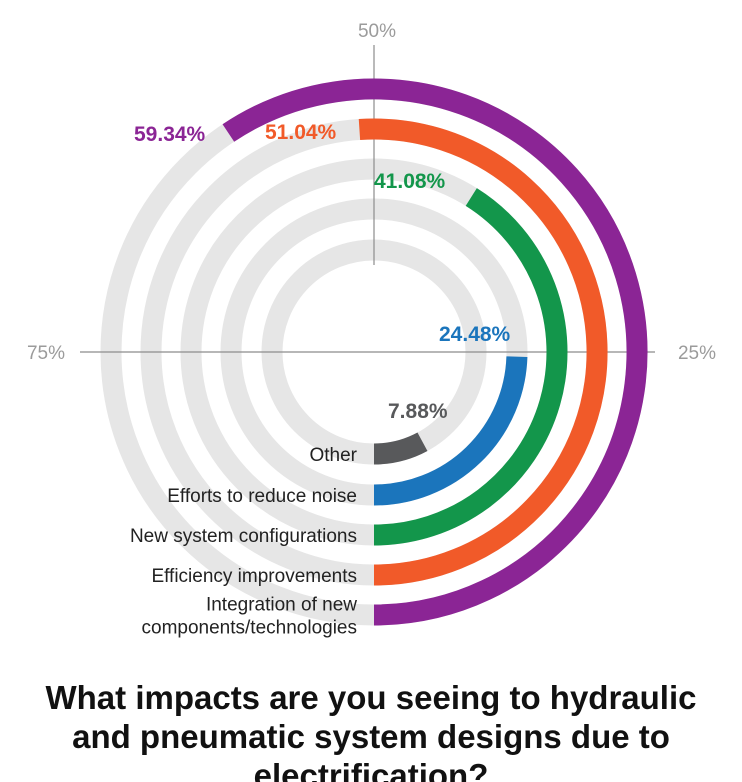  I want to click on category-label-1-line-2: components/technologies, so click(249, 628).